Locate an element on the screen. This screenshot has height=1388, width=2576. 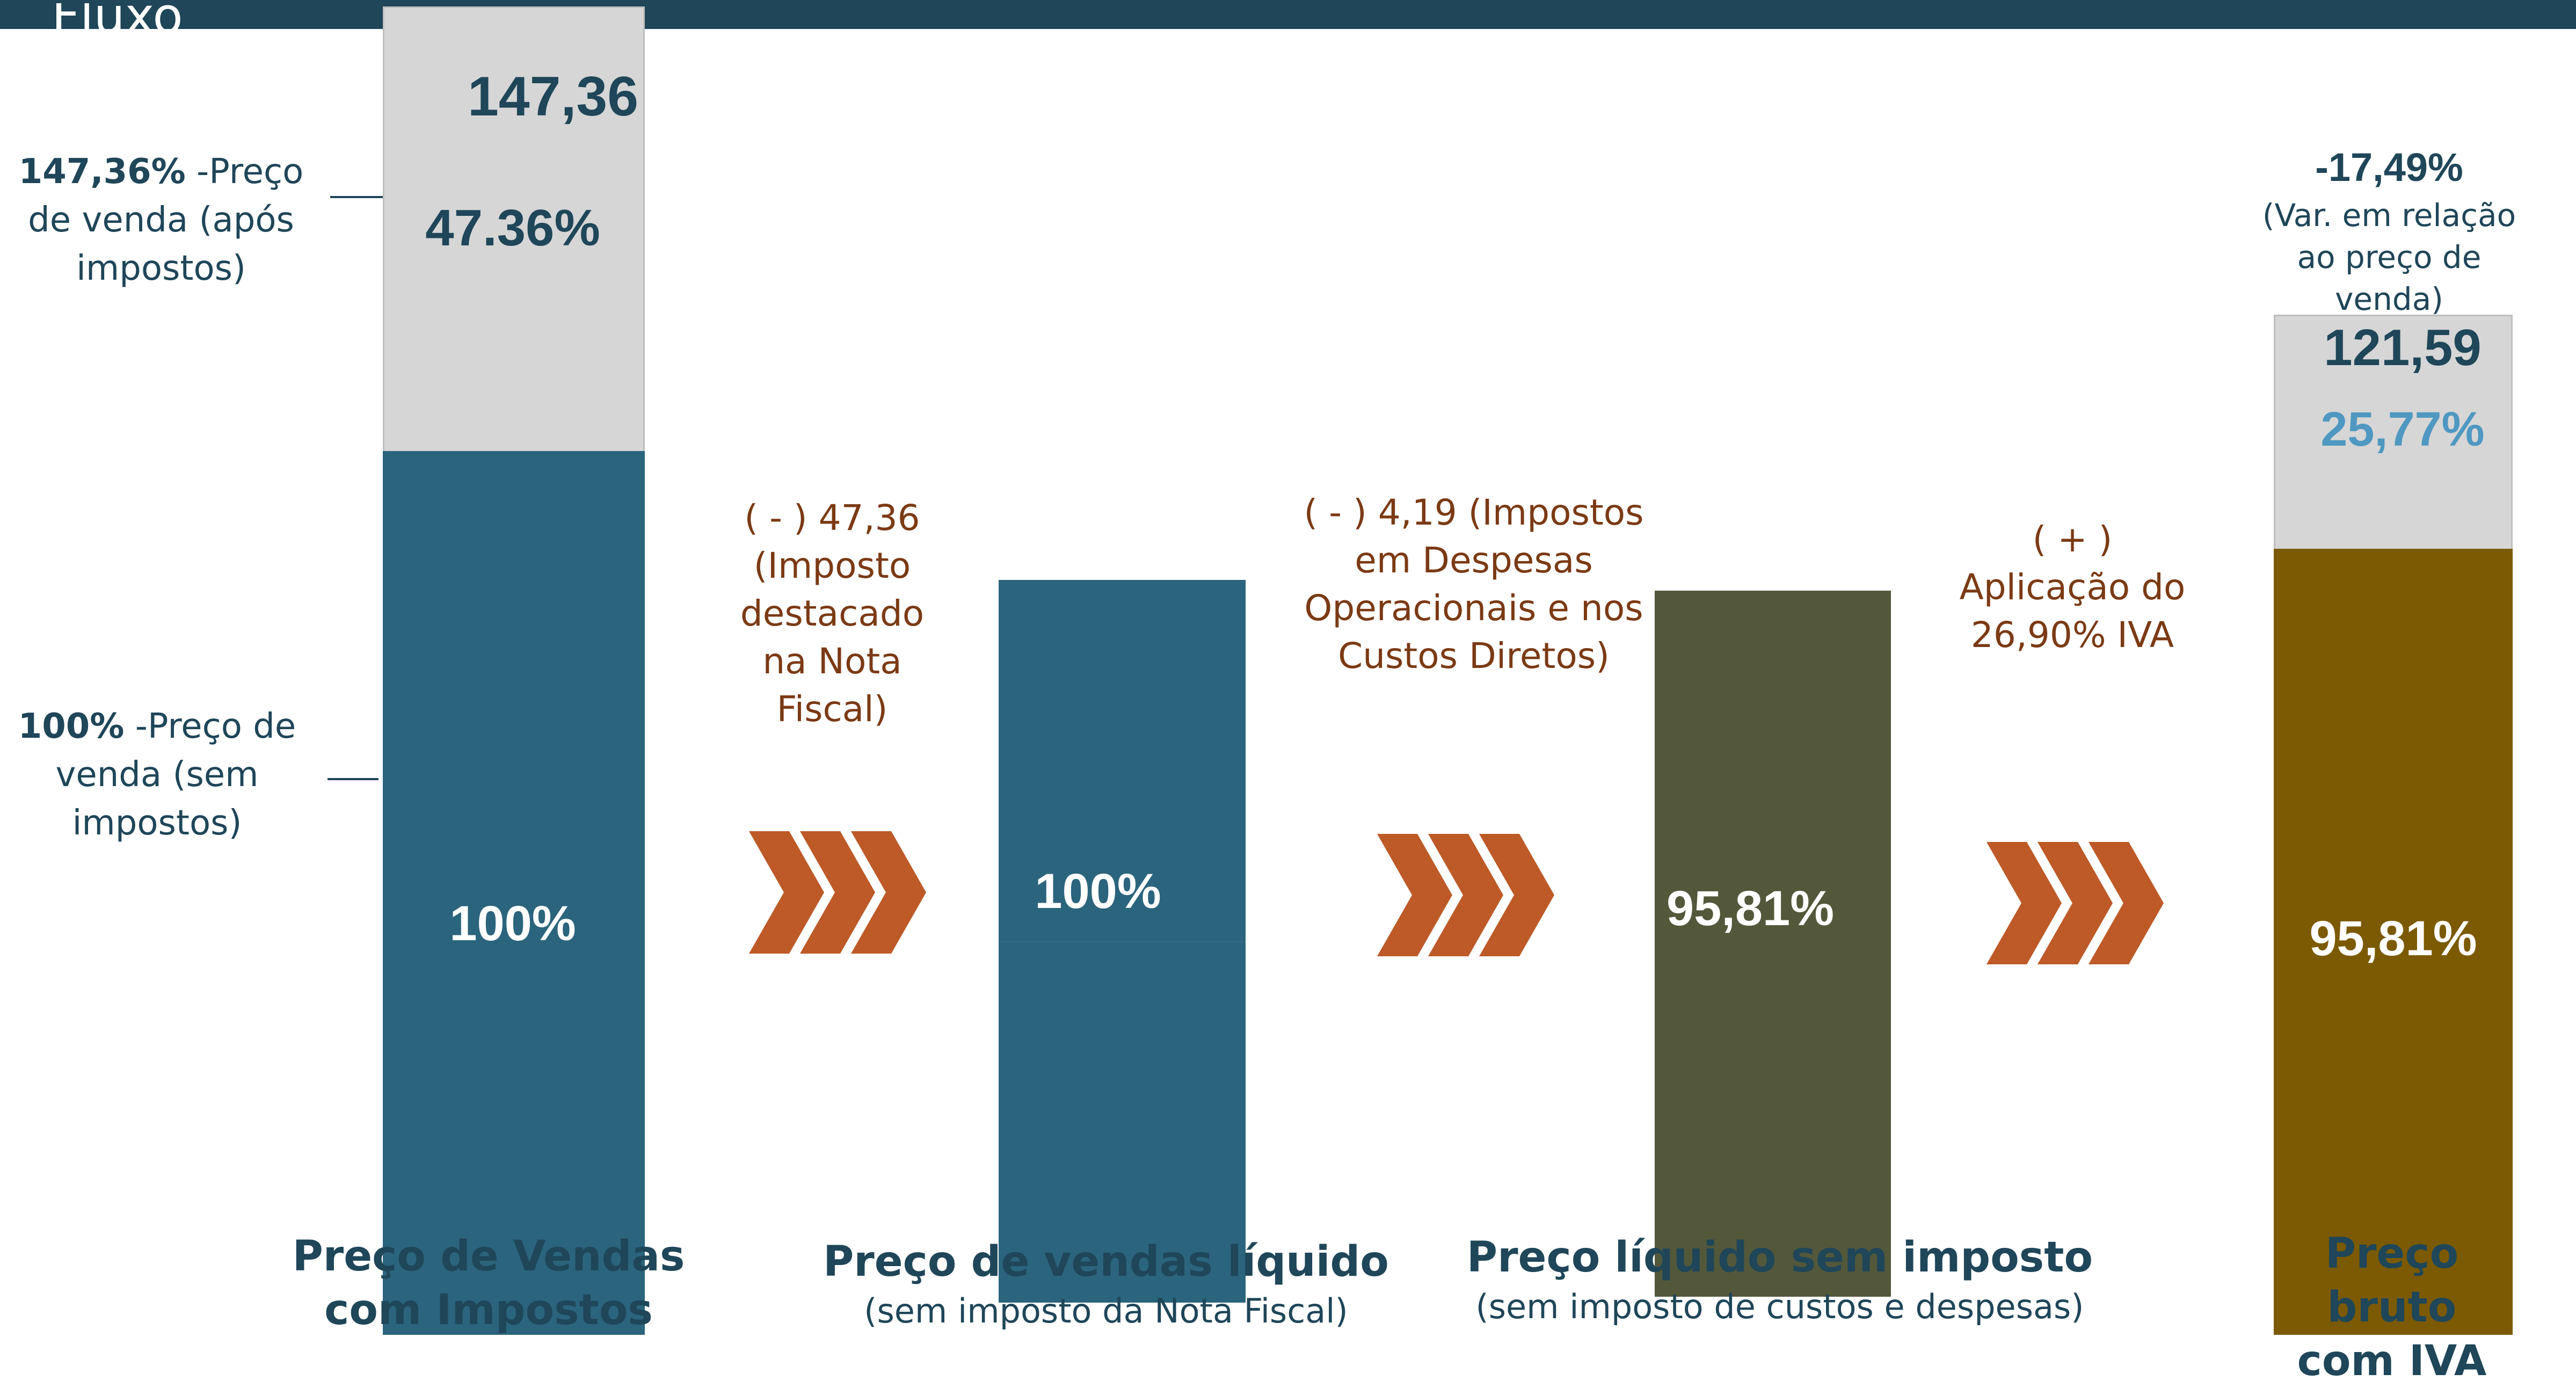
category-label-1-title: Preço de Vendas com Impostos is located at coordinates (488, 1283).